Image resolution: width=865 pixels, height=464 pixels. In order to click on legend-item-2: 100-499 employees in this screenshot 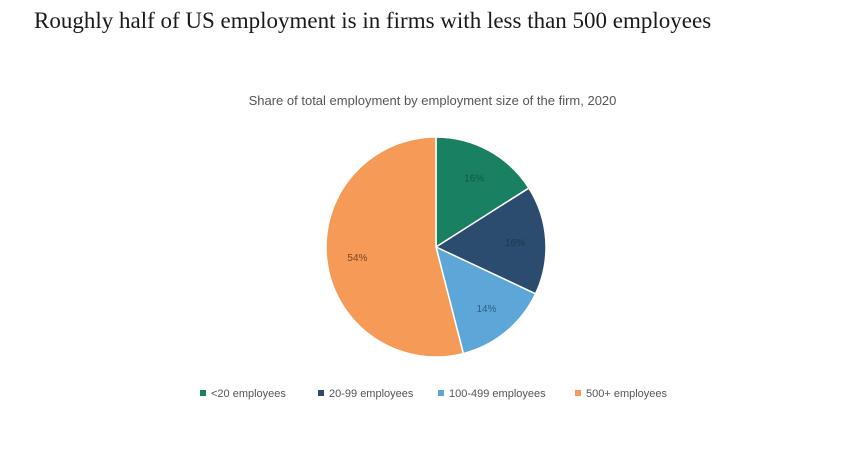, I will do `click(492, 394)`.